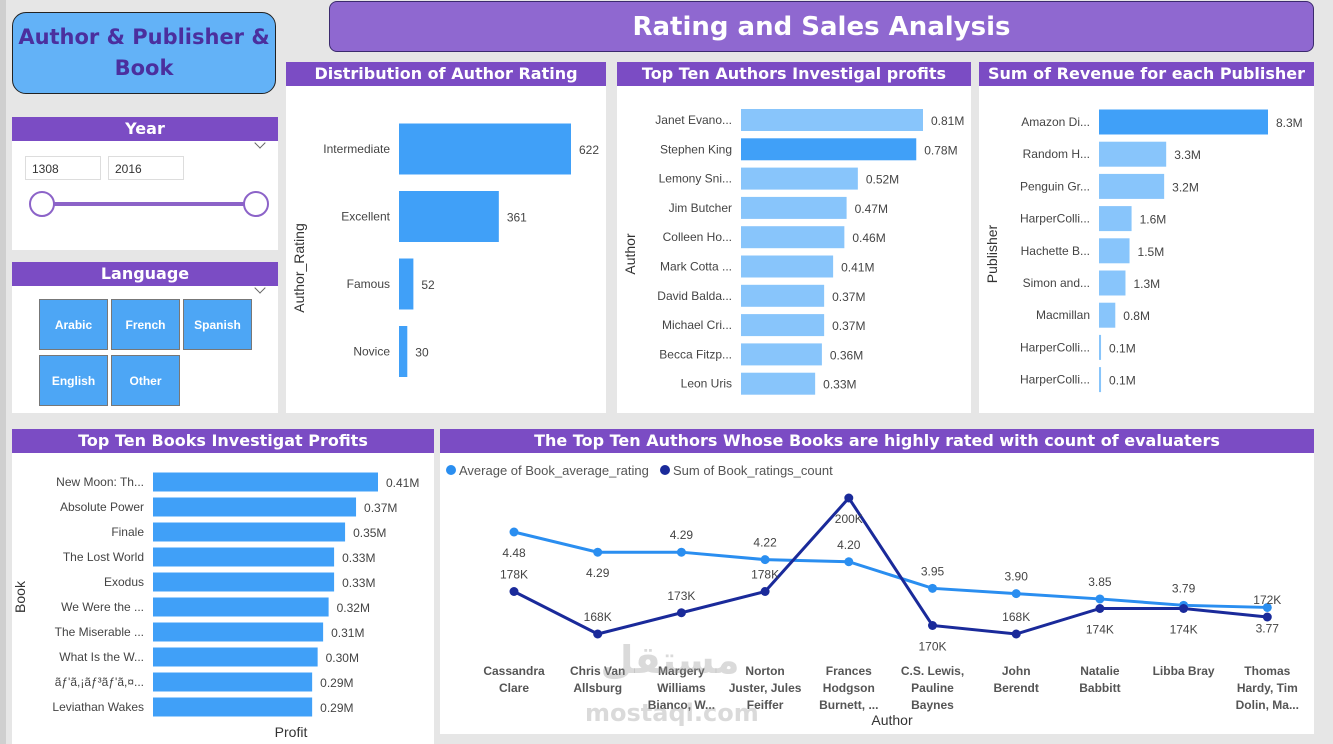 The width and height of the screenshot is (1333, 744). Describe the element at coordinates (145, 380) in the screenshot. I see `language-option-other: Other` at that location.